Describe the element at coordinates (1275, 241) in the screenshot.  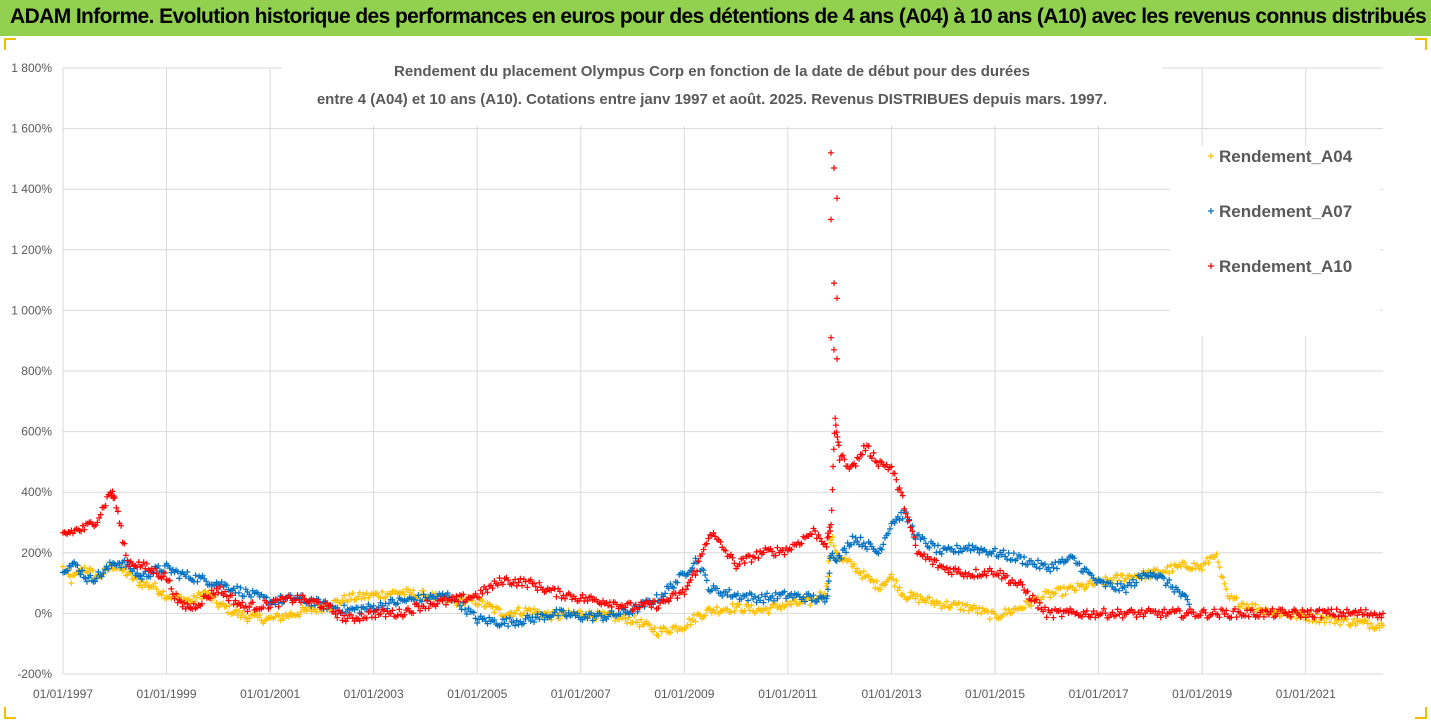
I see `legend: Rendement_A04 Rendement_A07 Rendement_A10` at that location.